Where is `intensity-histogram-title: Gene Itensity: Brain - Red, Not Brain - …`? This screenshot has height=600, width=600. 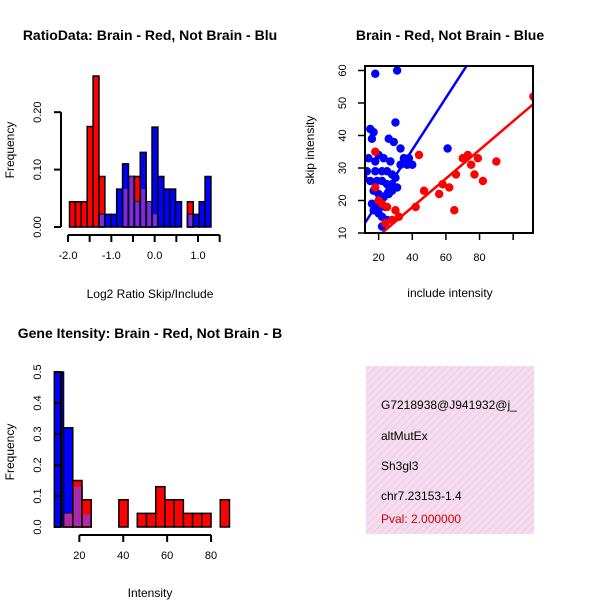 intensity-histogram-title: Gene Itensity: Brain - Red, Not Brain - … is located at coordinates (150, 333).